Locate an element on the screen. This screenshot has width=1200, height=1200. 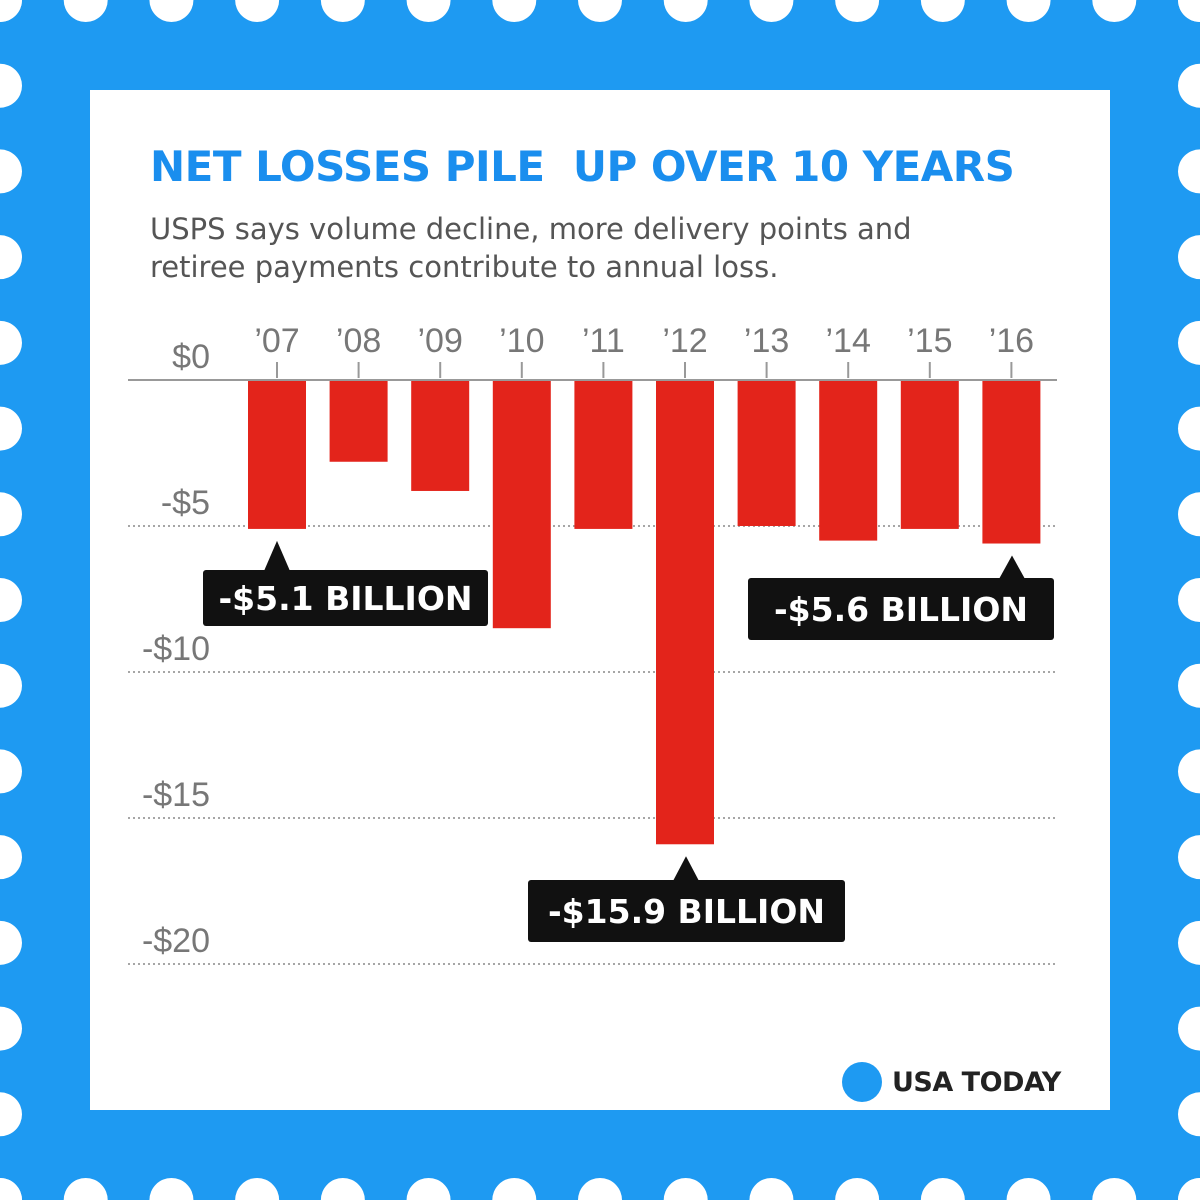
x-tick-label: ’13 is located at coordinates (766, 341).